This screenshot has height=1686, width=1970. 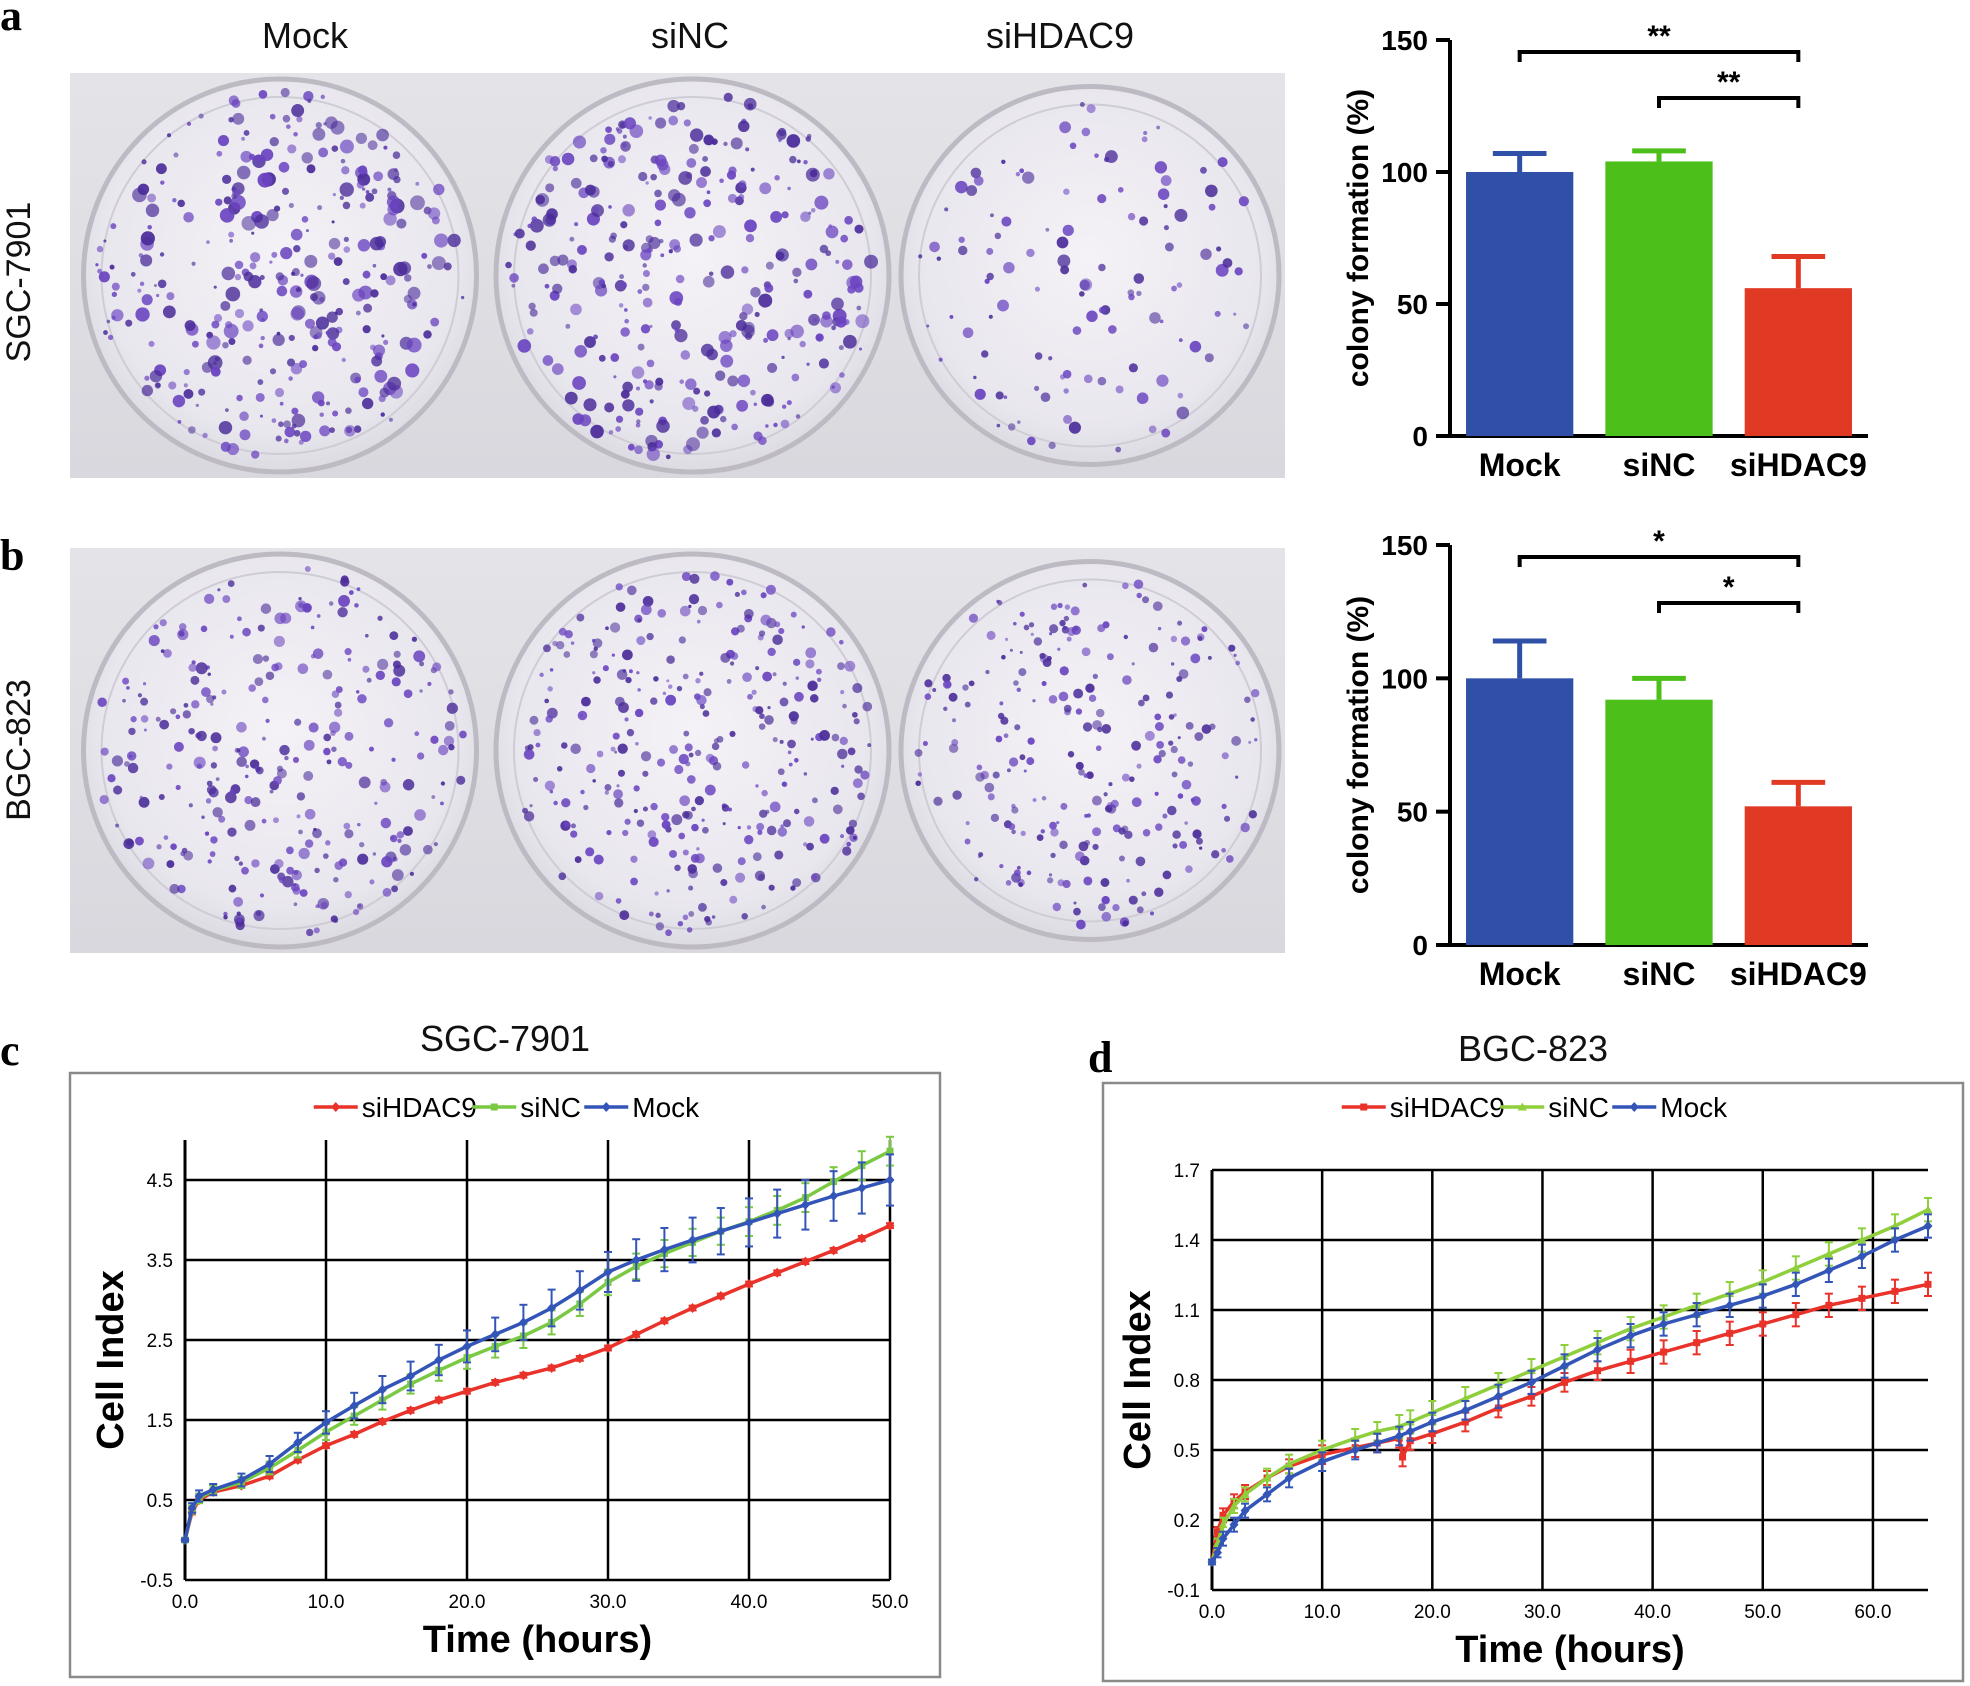 What do you see at coordinates (608, 1602) in the screenshot?
I see `x-tick-label: 30.0` at bounding box center [608, 1602].